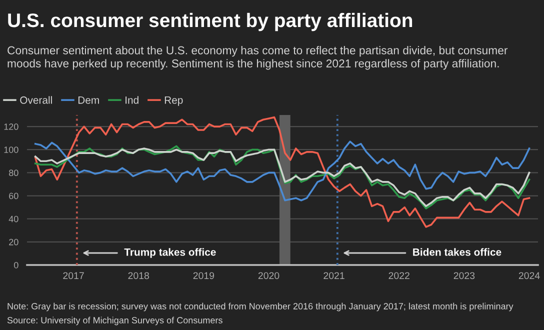 Image resolution: width=544 pixels, height=330 pixels. What do you see at coordinates (529, 276) in the screenshot?
I see `x-tick-label: 2024` at bounding box center [529, 276].